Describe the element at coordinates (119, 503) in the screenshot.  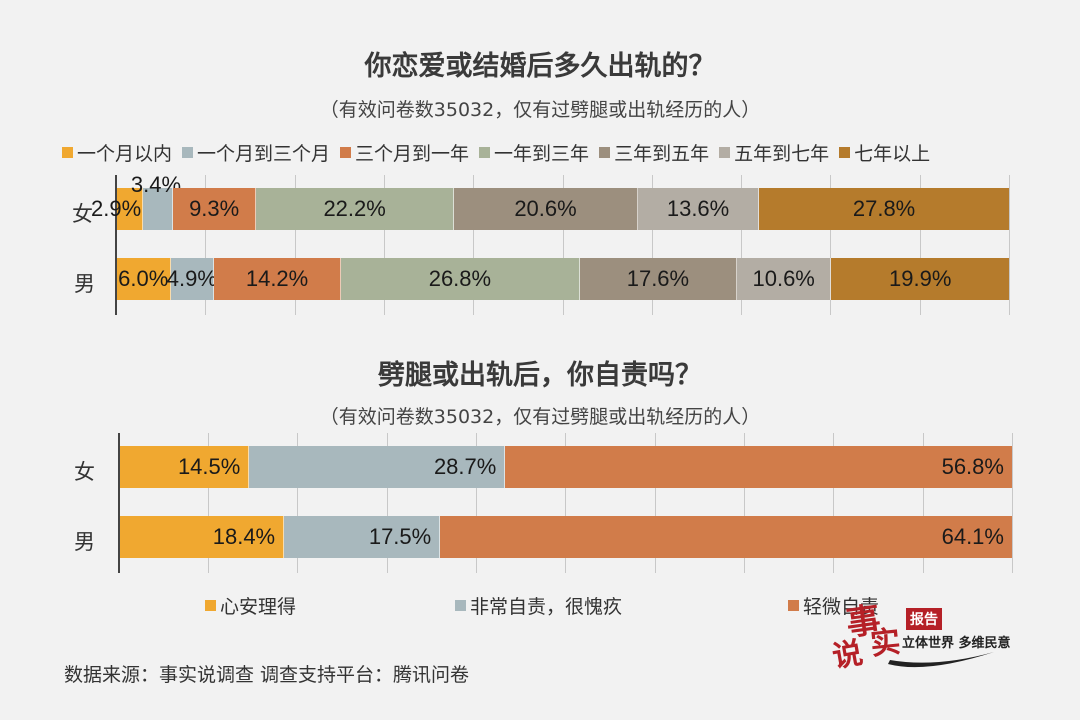
I see `chart2-y-axis` at that location.